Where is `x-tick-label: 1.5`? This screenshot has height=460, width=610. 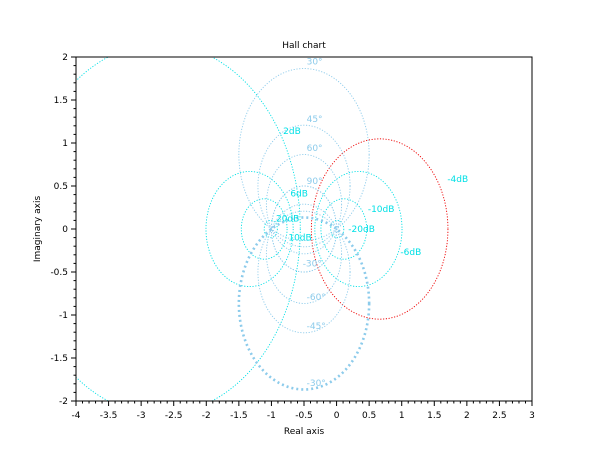 x-tick-label: 1.5 is located at coordinates (434, 416).